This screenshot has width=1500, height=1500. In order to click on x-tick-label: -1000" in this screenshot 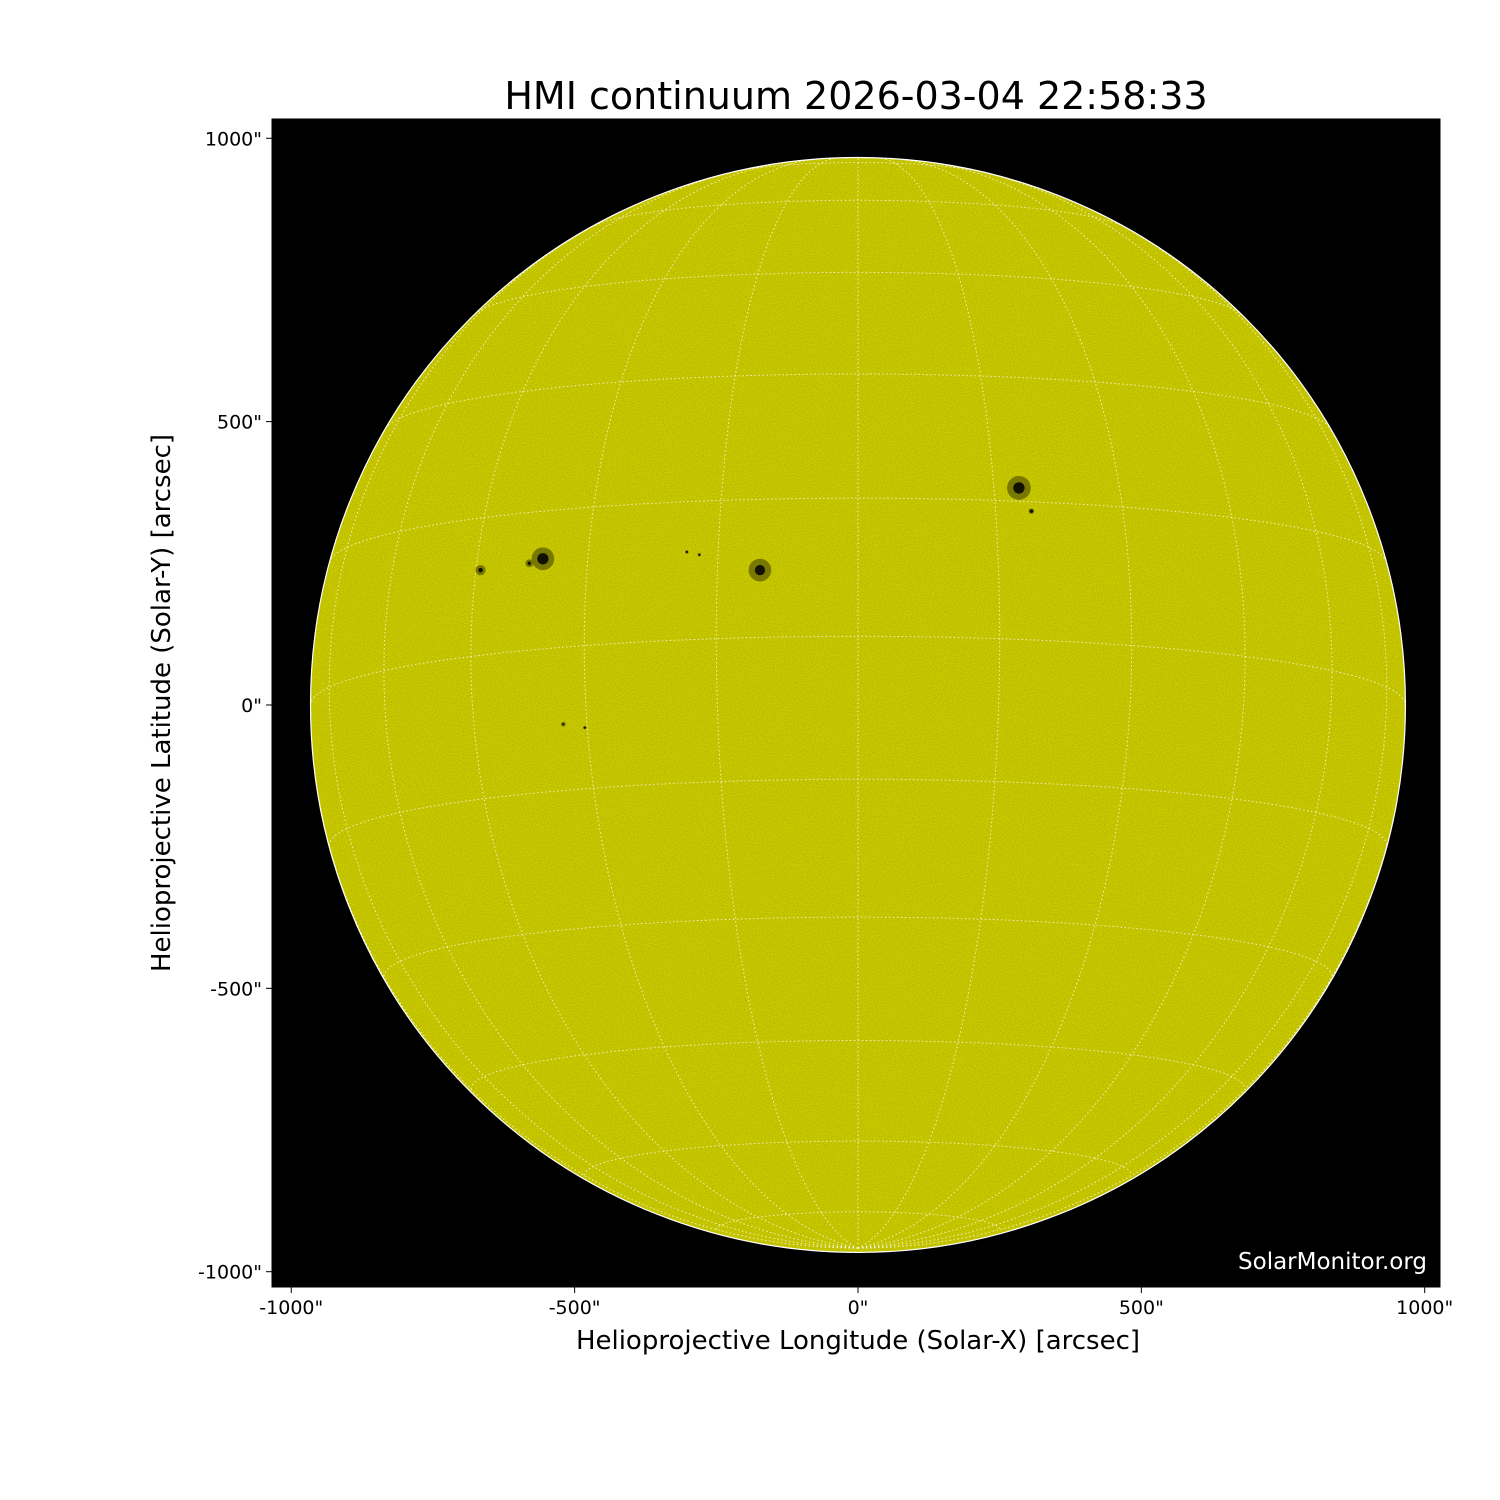, I will do `click(291, 1308)`.